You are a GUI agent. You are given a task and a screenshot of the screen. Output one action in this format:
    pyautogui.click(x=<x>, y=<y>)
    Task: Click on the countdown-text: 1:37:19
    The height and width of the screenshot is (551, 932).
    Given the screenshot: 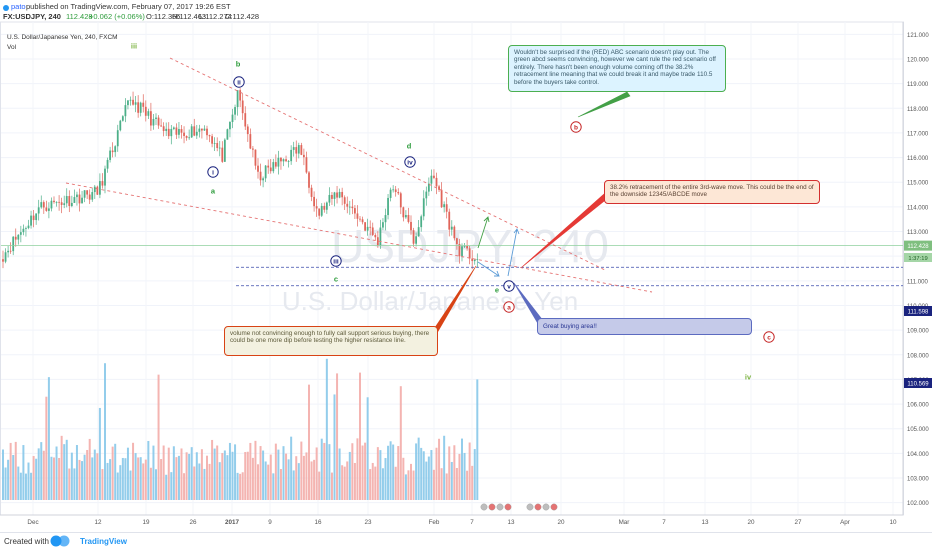 What is the action you would take?
    pyautogui.click(x=917, y=259)
    